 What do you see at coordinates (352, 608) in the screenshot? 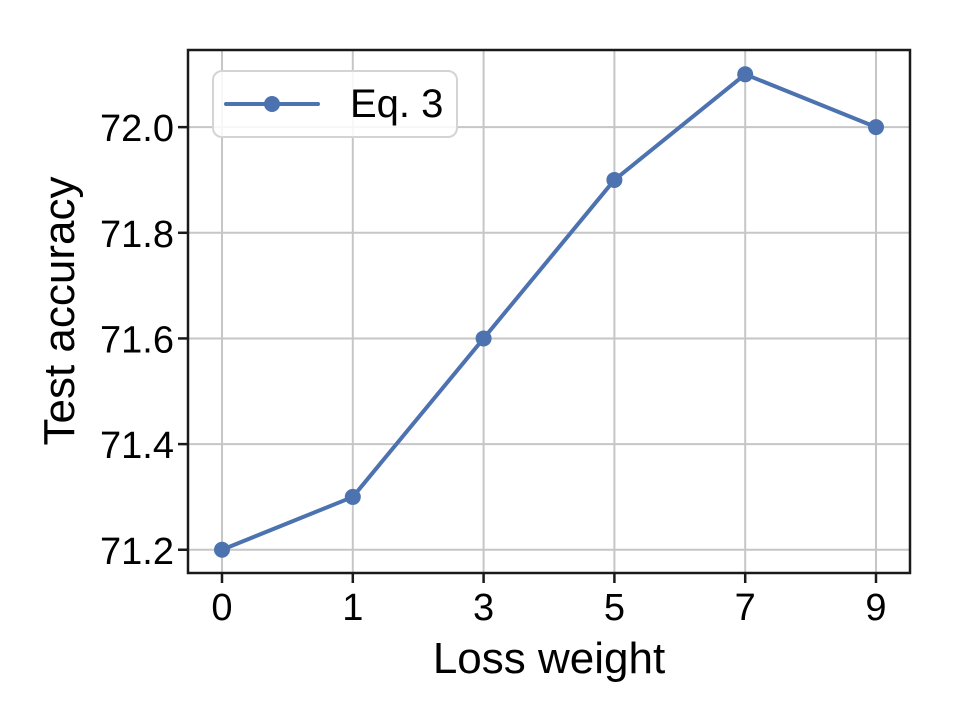
I see `x-tick-label: 1` at bounding box center [352, 608].